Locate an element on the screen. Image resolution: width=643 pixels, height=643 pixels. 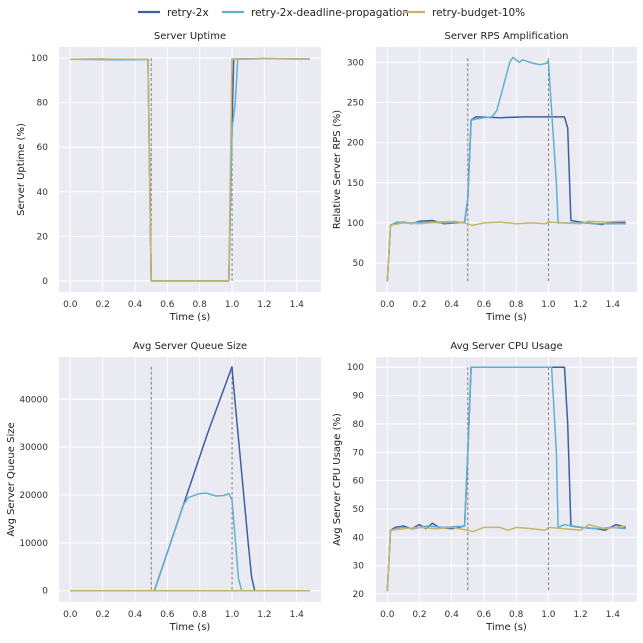
legend-label-deadline: retry-2x-deadline-propagation is located at coordinates (330, 13).